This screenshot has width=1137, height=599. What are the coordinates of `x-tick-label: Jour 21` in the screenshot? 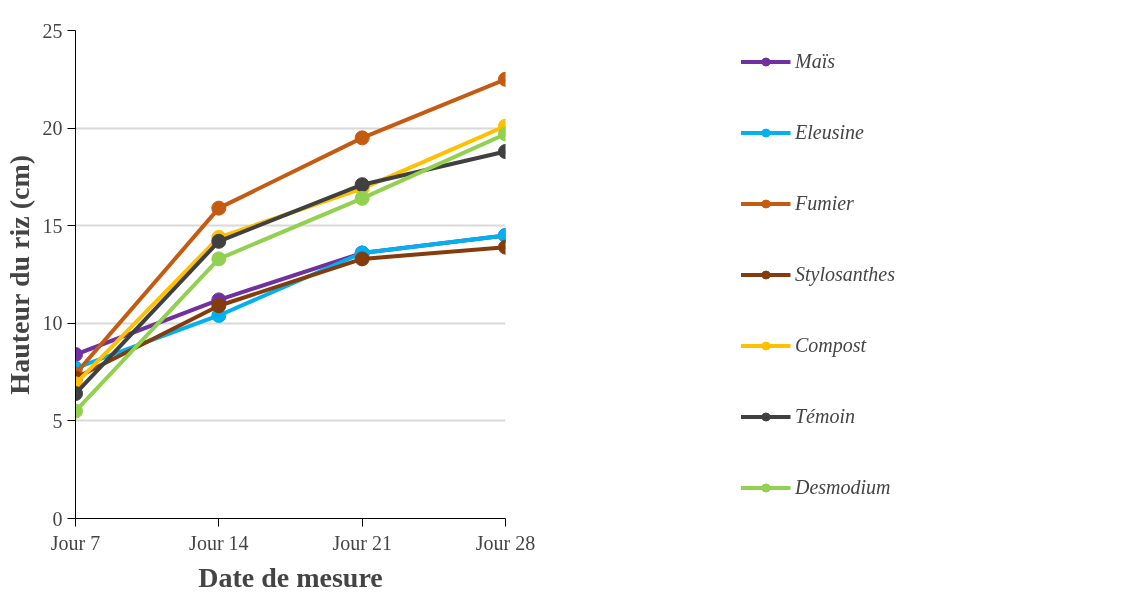 It's located at (362, 542).